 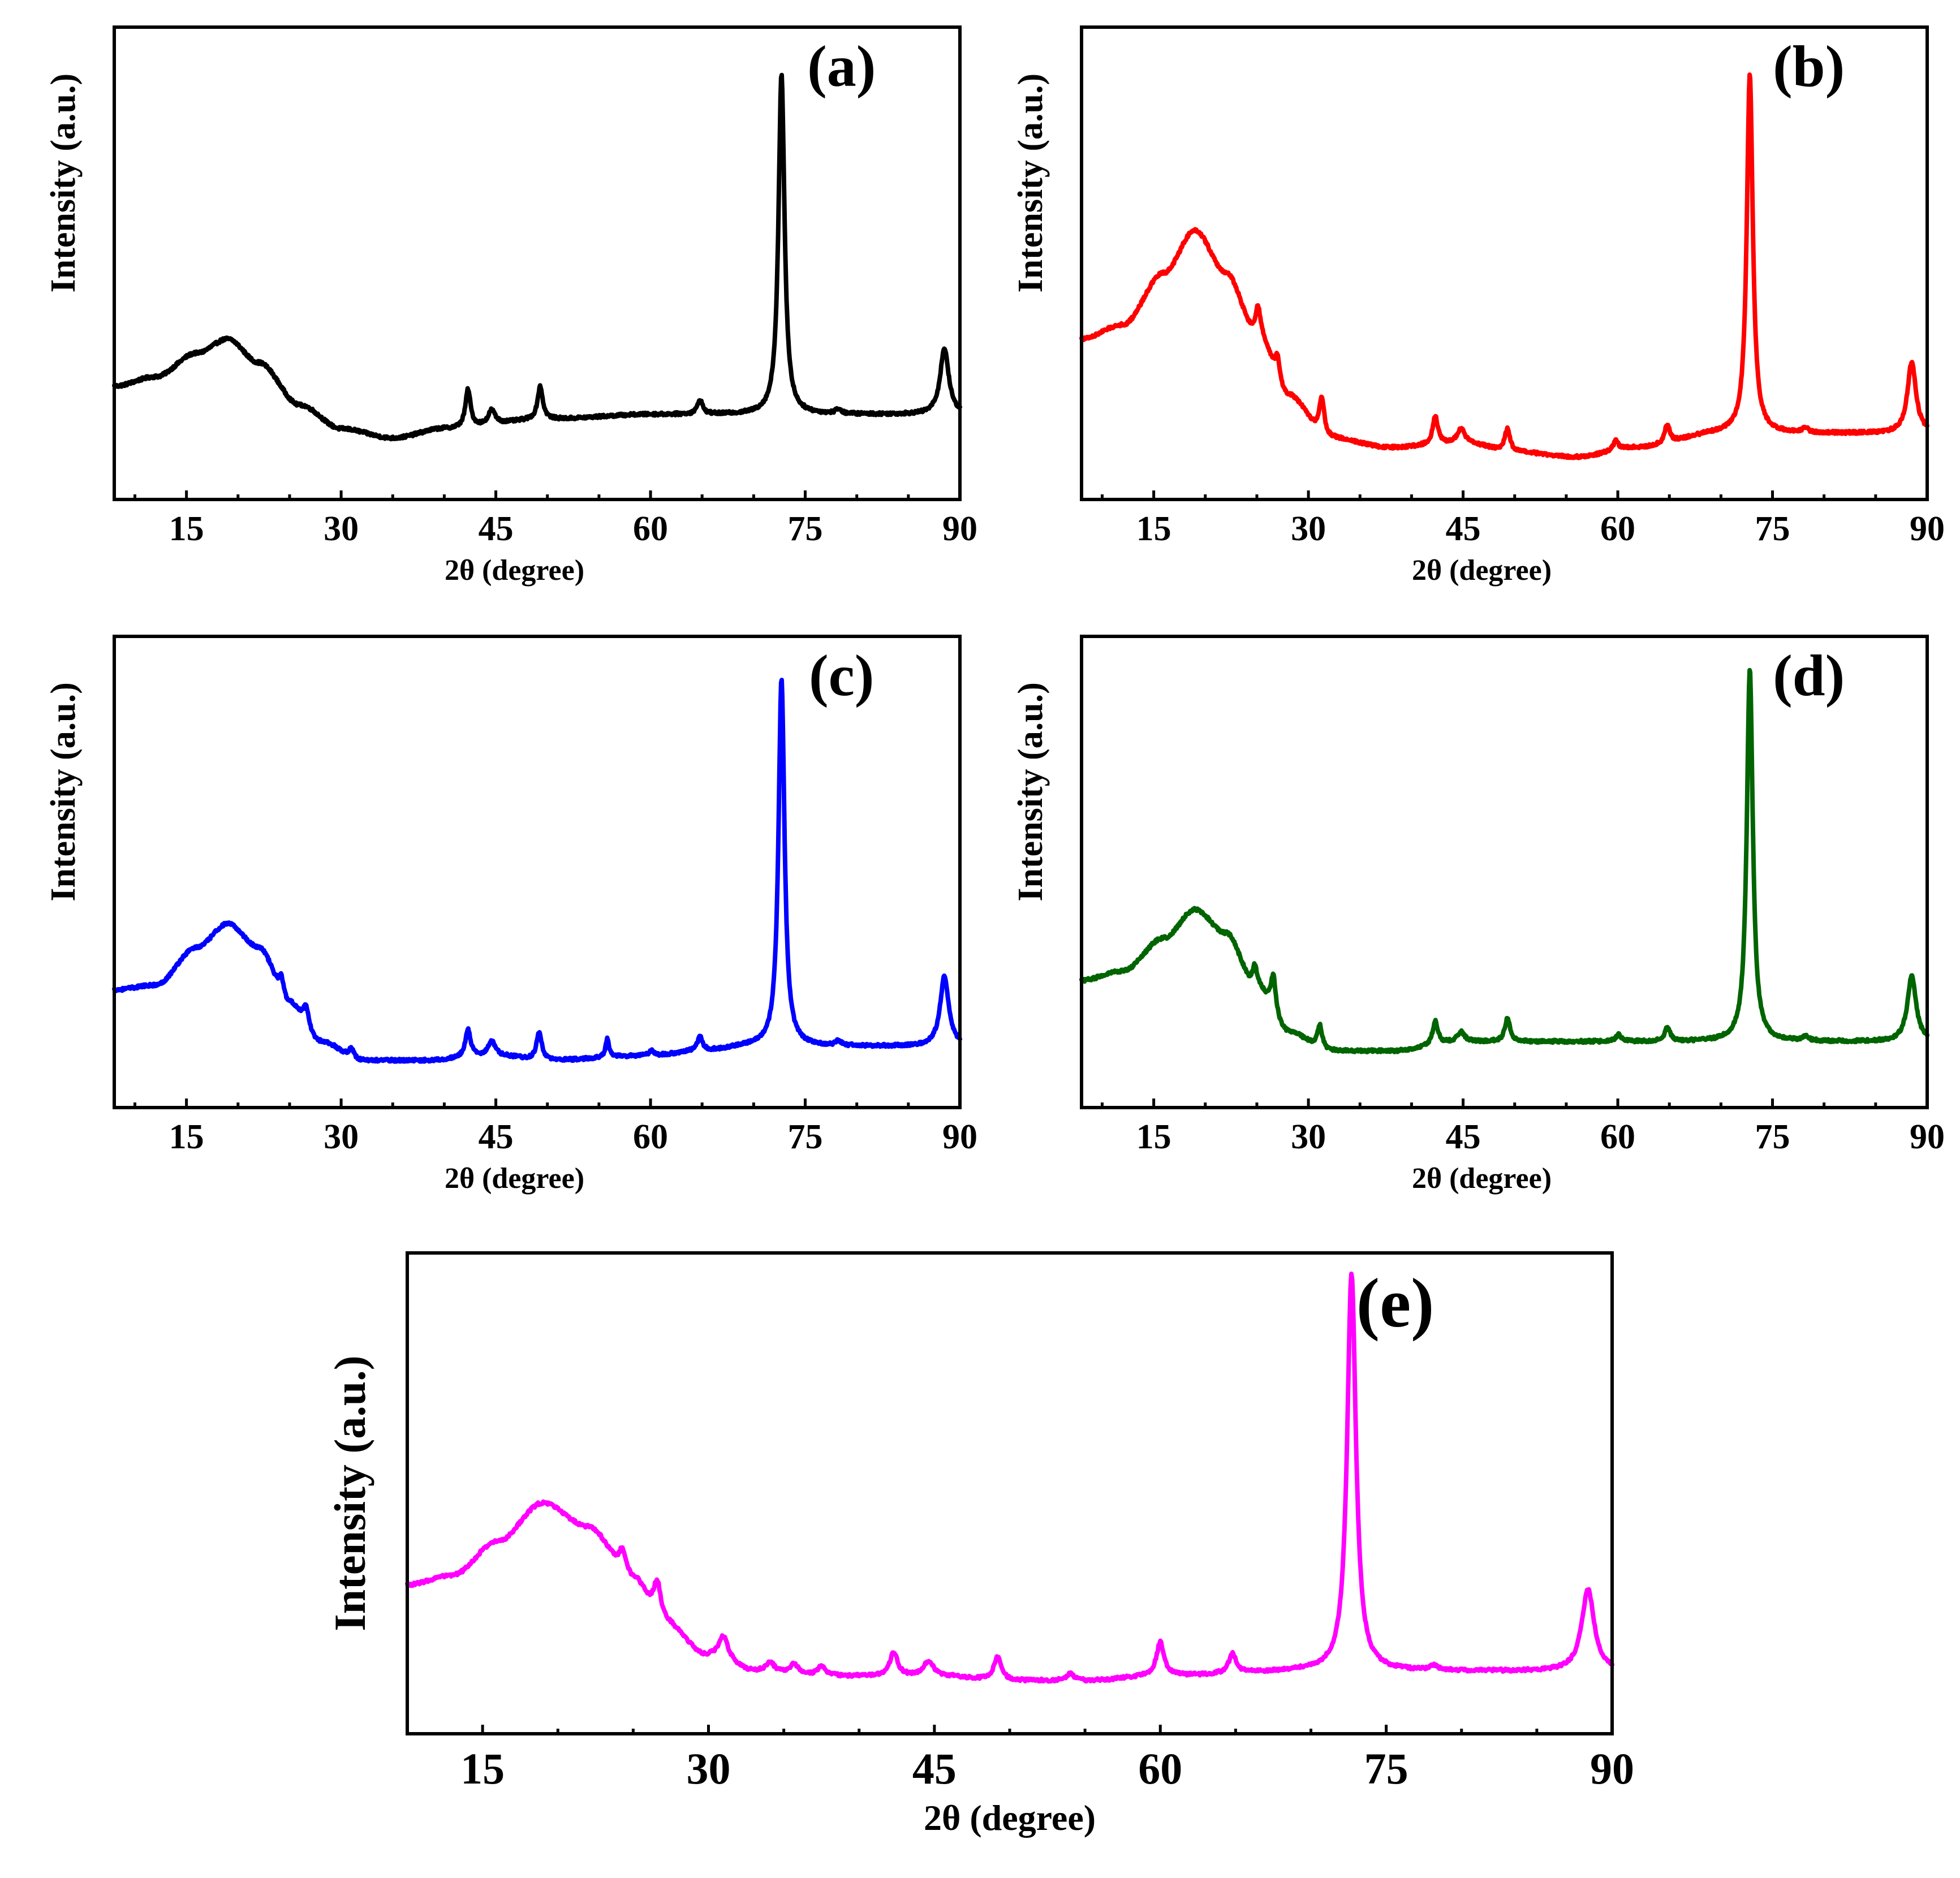 I want to click on panel-label: (a), so click(x=841, y=66).